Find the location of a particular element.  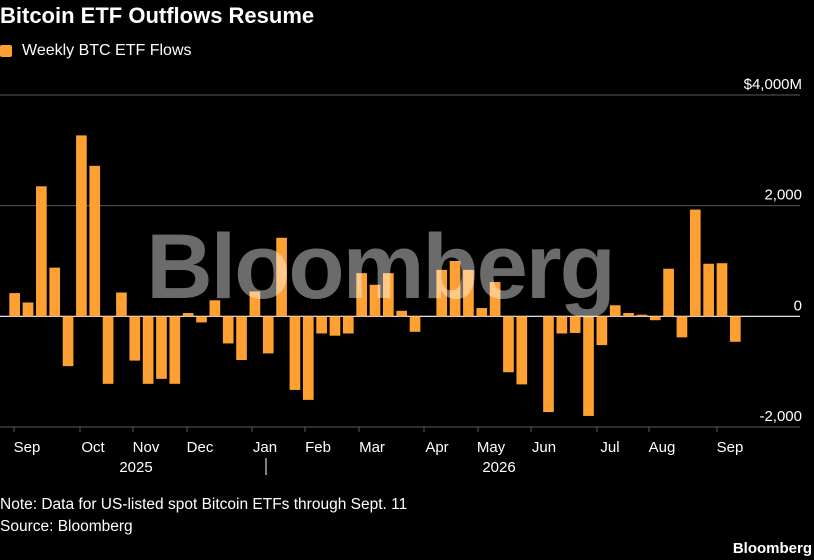

x-tick-label: Apr is located at coordinates (436, 447).